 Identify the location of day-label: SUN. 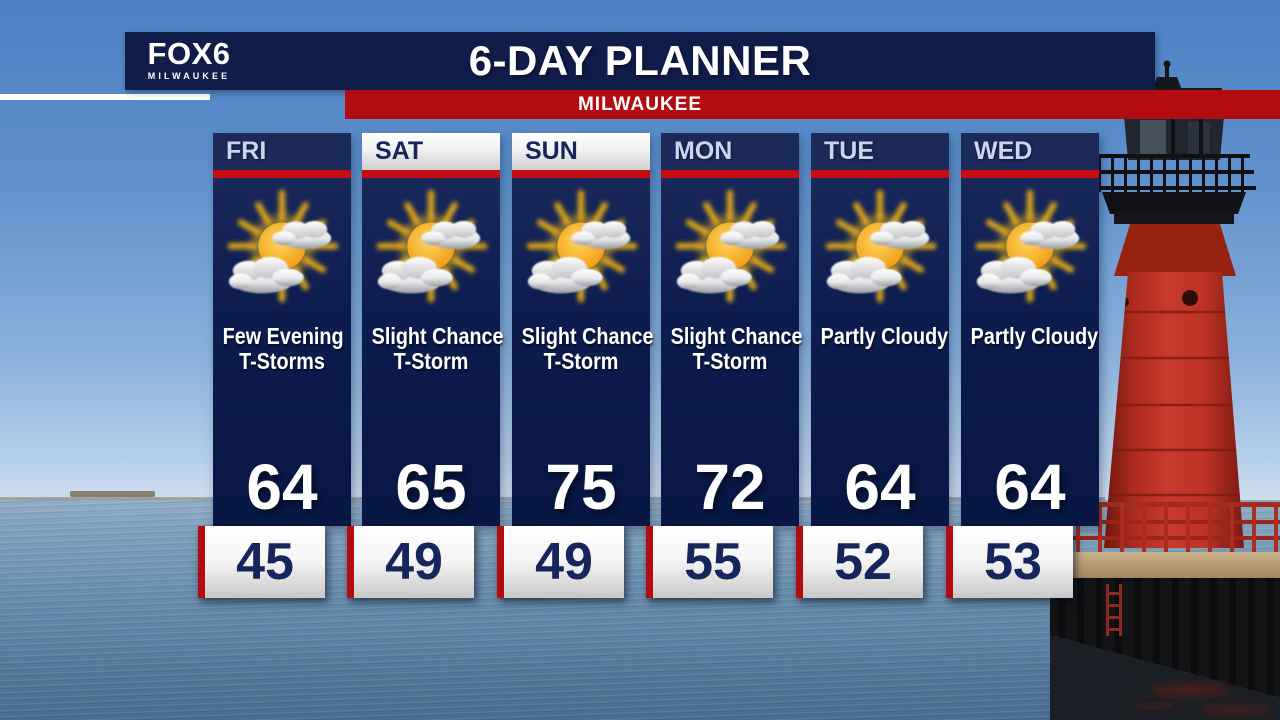
(581, 151).